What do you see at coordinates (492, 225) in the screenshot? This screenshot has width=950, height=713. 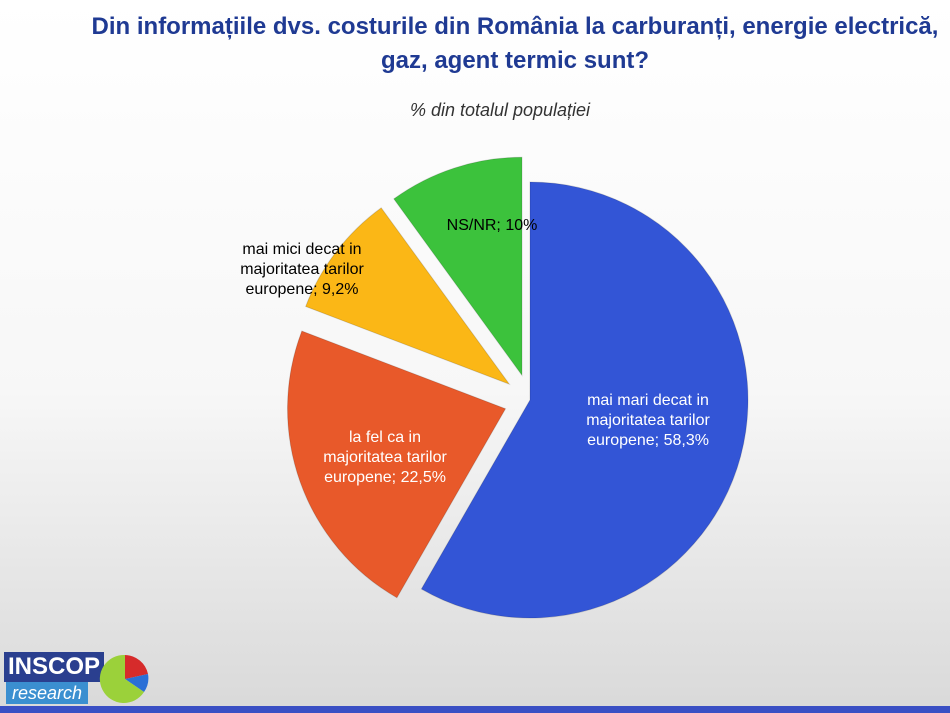 I see `pie-slice-label-3: NS/NR; 10%` at bounding box center [492, 225].